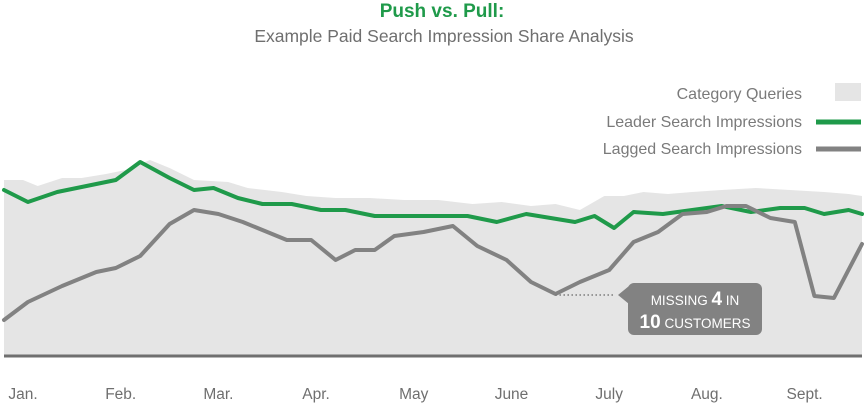 The image size is (866, 411). I want to click on callout-line-2: 10 CUSTOMERS, so click(695, 322).